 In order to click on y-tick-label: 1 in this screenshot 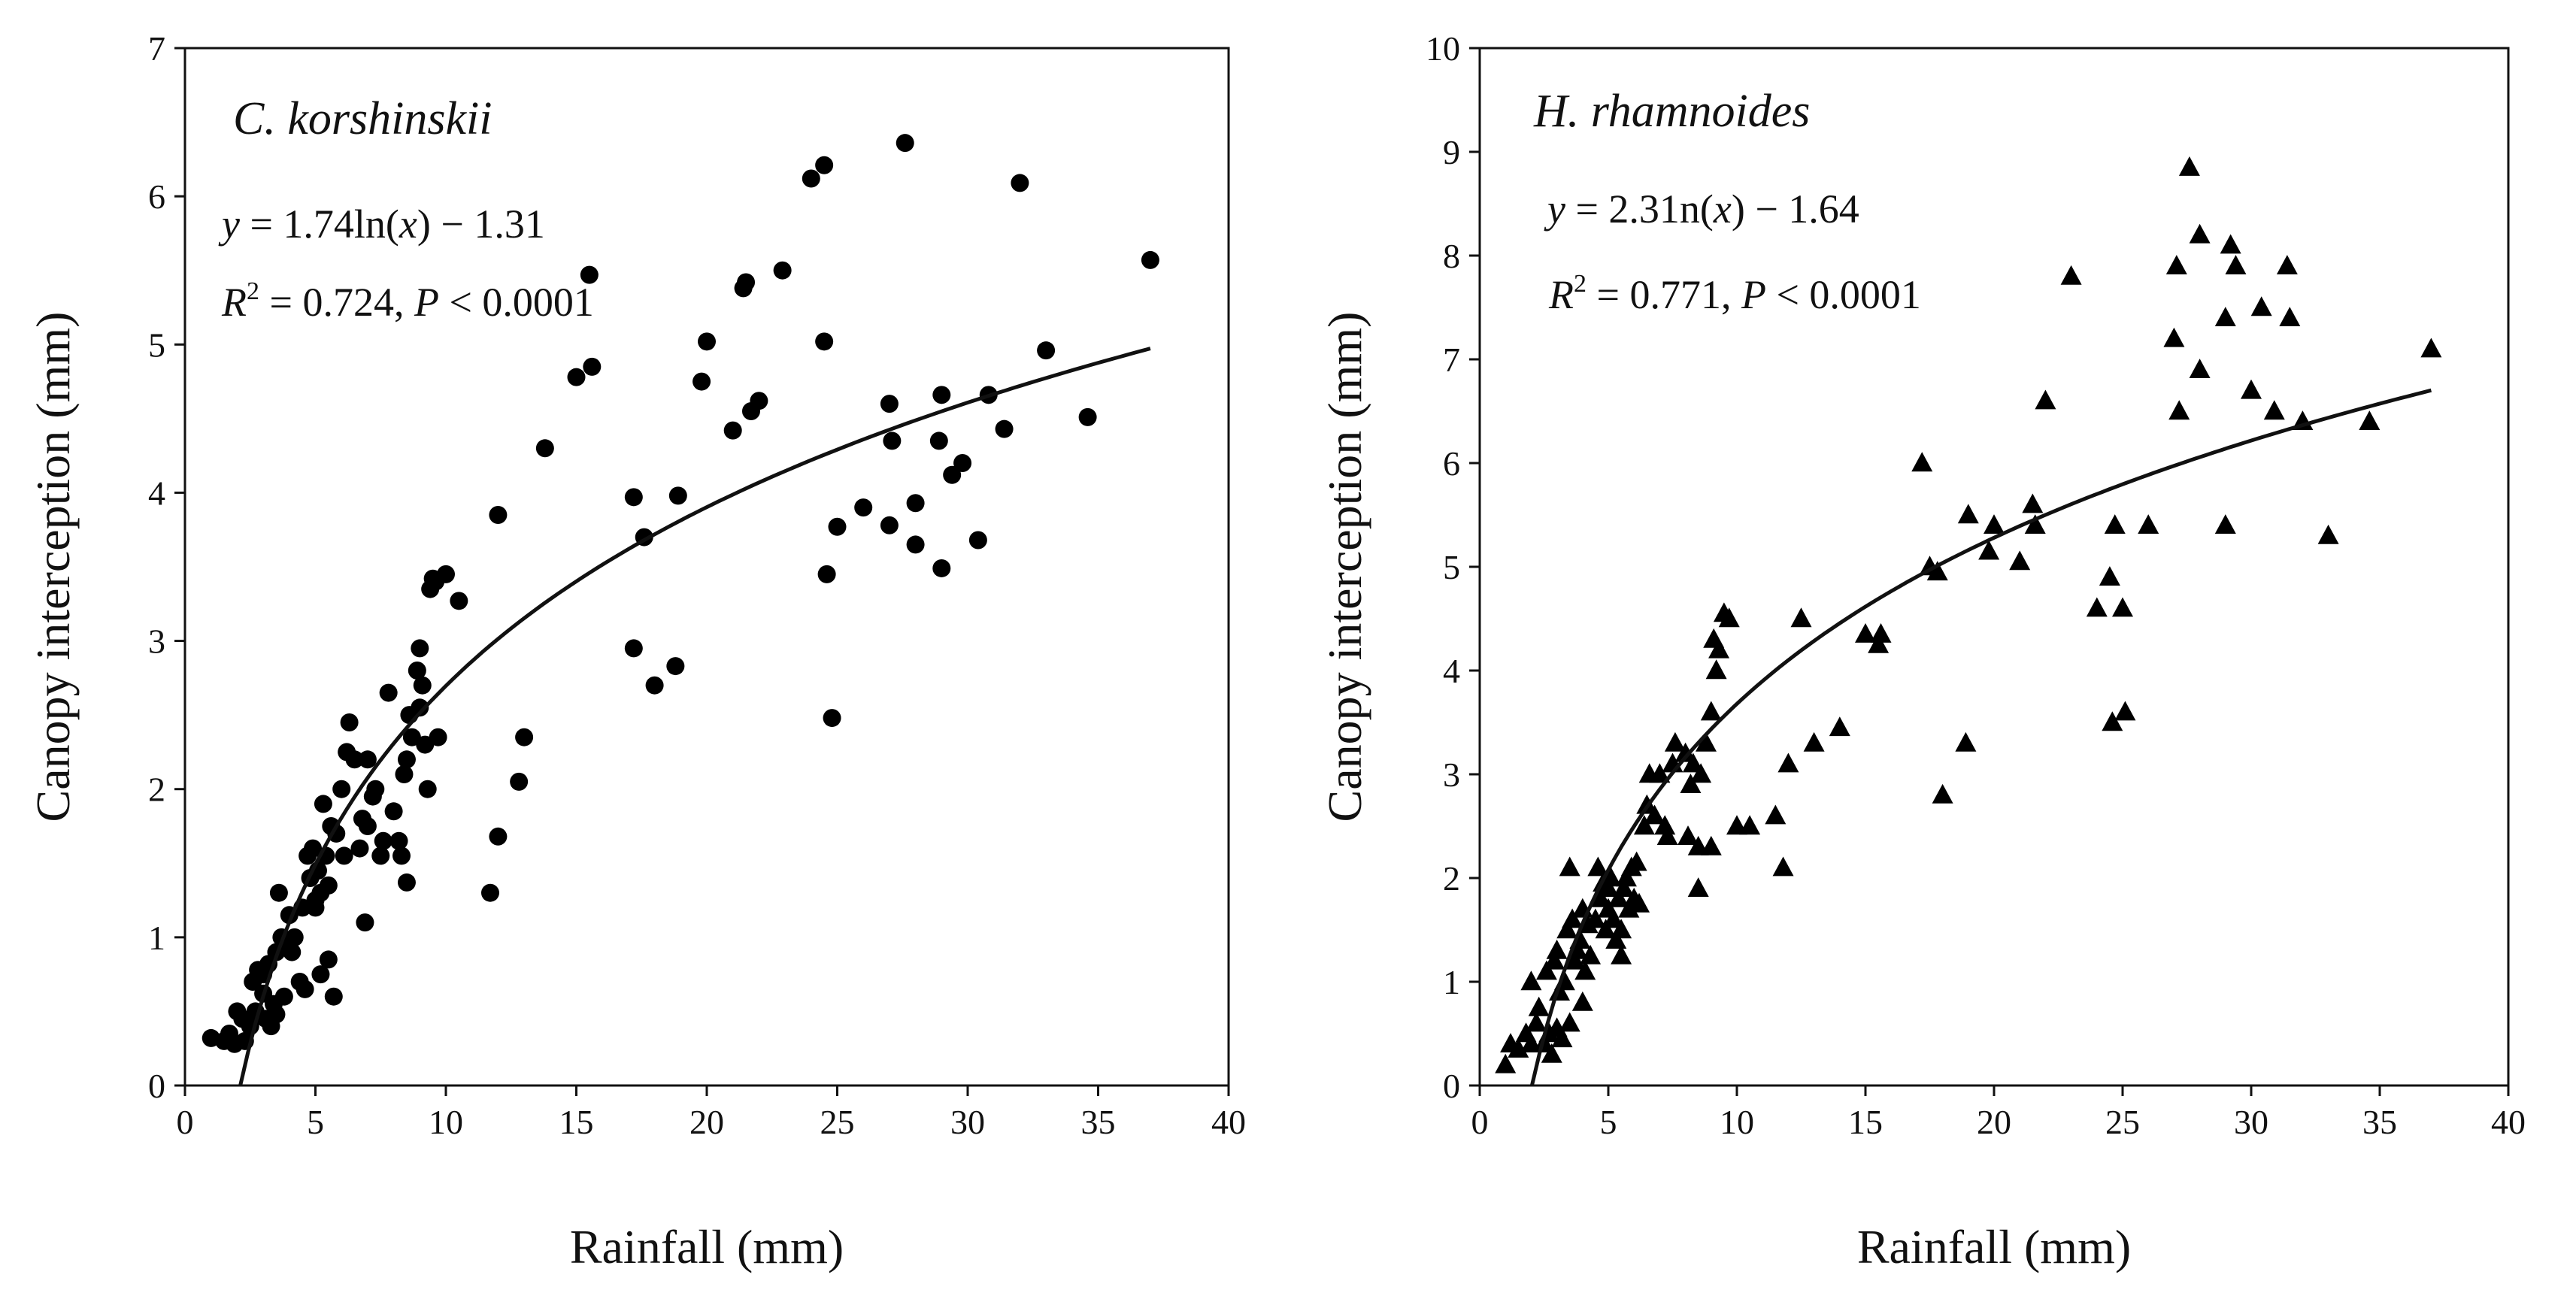, I will do `click(156, 938)`.